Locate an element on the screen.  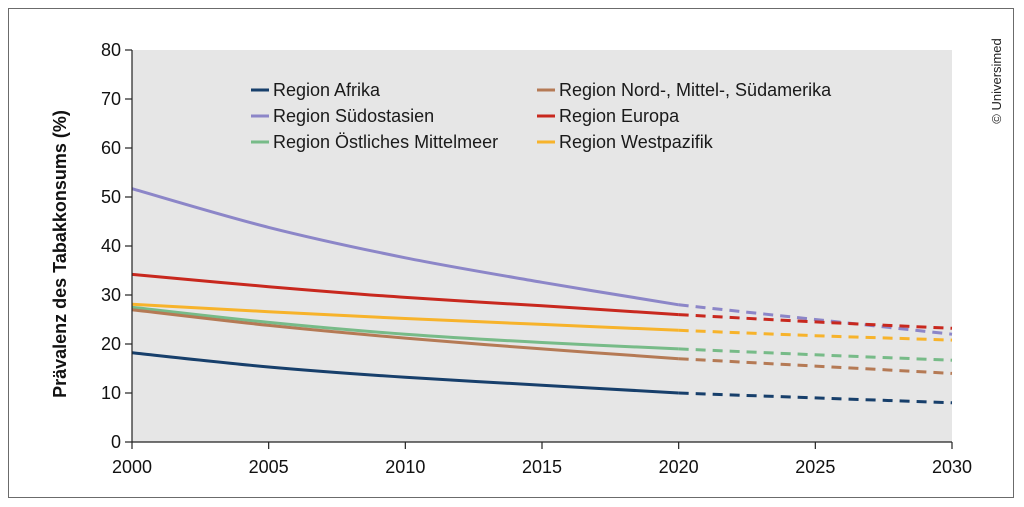
y-tick-label: 40 is located at coordinates (111, 246).